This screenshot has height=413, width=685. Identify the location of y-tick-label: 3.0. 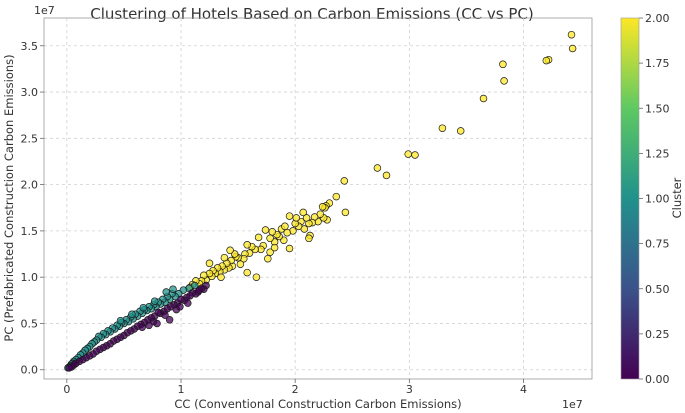
(30, 92).